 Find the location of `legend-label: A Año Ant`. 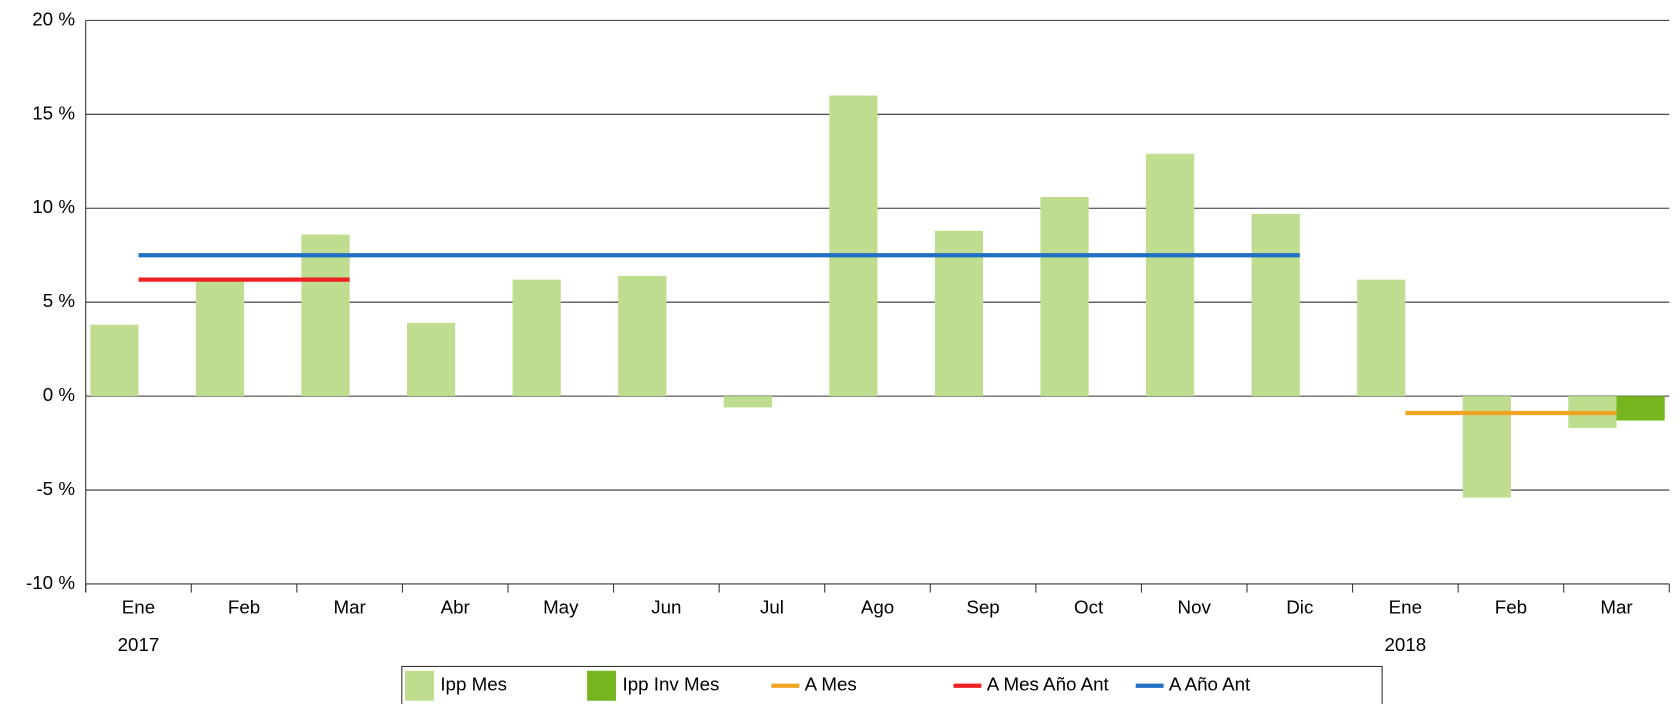

legend-label: A Año Ant is located at coordinates (1210, 684).